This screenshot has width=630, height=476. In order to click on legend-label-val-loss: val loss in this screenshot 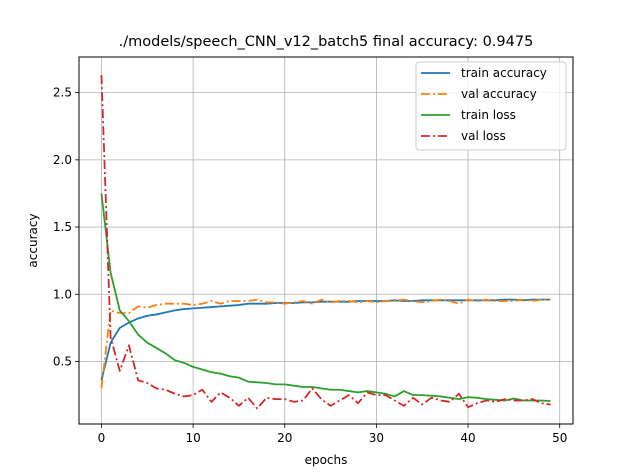, I will do `click(483, 136)`.